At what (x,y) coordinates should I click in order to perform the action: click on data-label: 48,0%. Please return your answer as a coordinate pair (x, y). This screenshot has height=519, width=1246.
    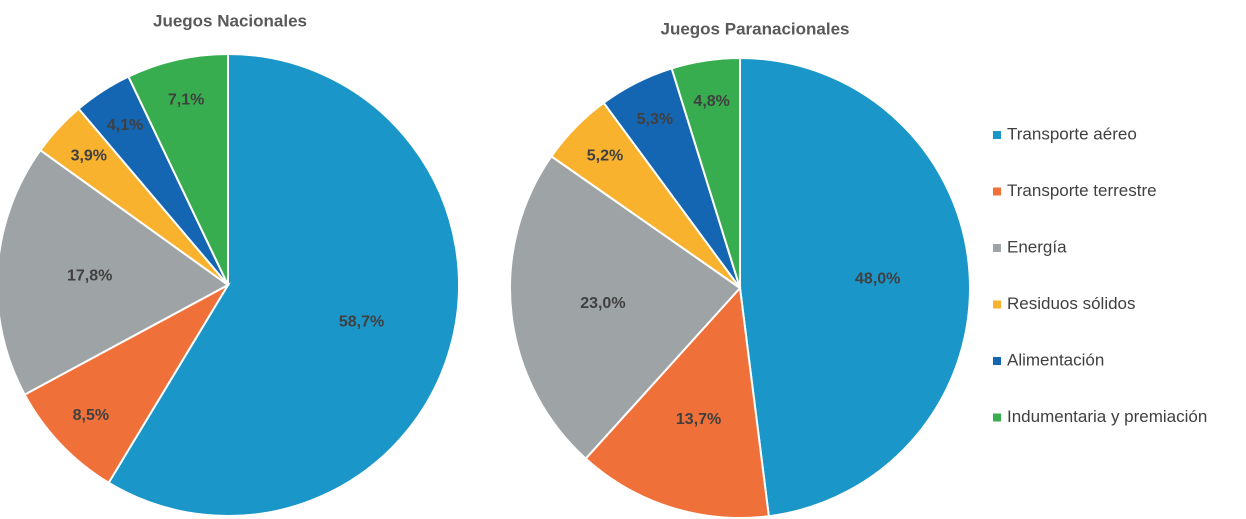
    Looking at the image, I should click on (877, 279).